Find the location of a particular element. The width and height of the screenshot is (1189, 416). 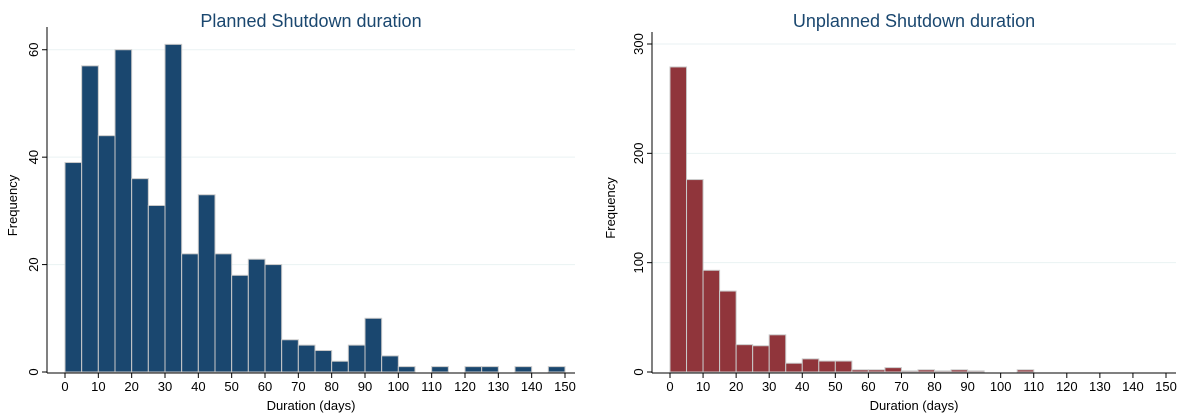

y-tick-label: 300 is located at coordinates (638, 44).